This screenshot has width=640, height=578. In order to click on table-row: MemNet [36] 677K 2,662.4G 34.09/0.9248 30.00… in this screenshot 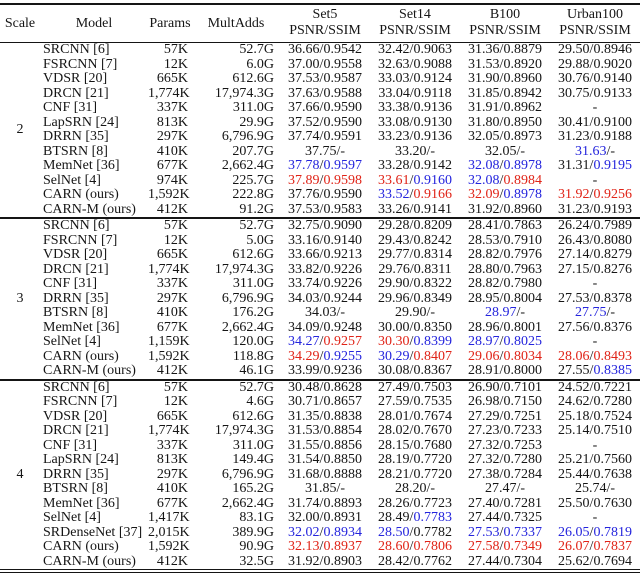, I will do `click(320, 327)`.